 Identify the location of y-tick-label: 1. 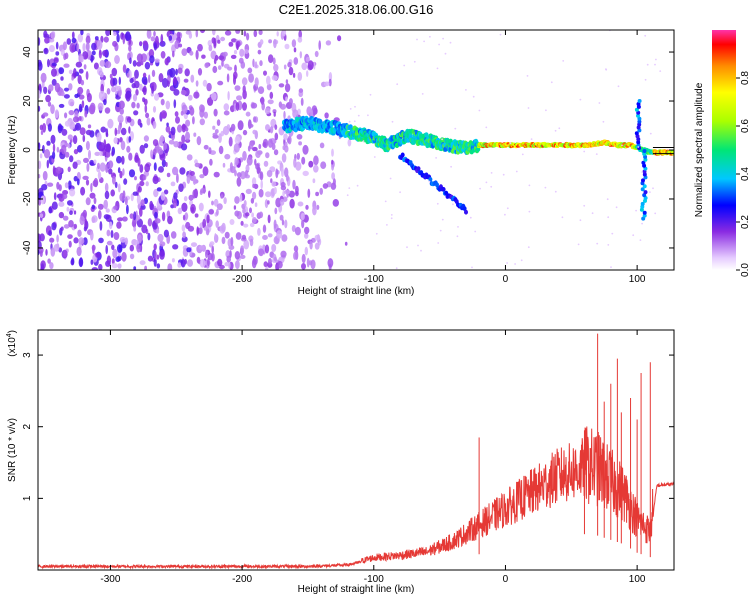
(27, 498).